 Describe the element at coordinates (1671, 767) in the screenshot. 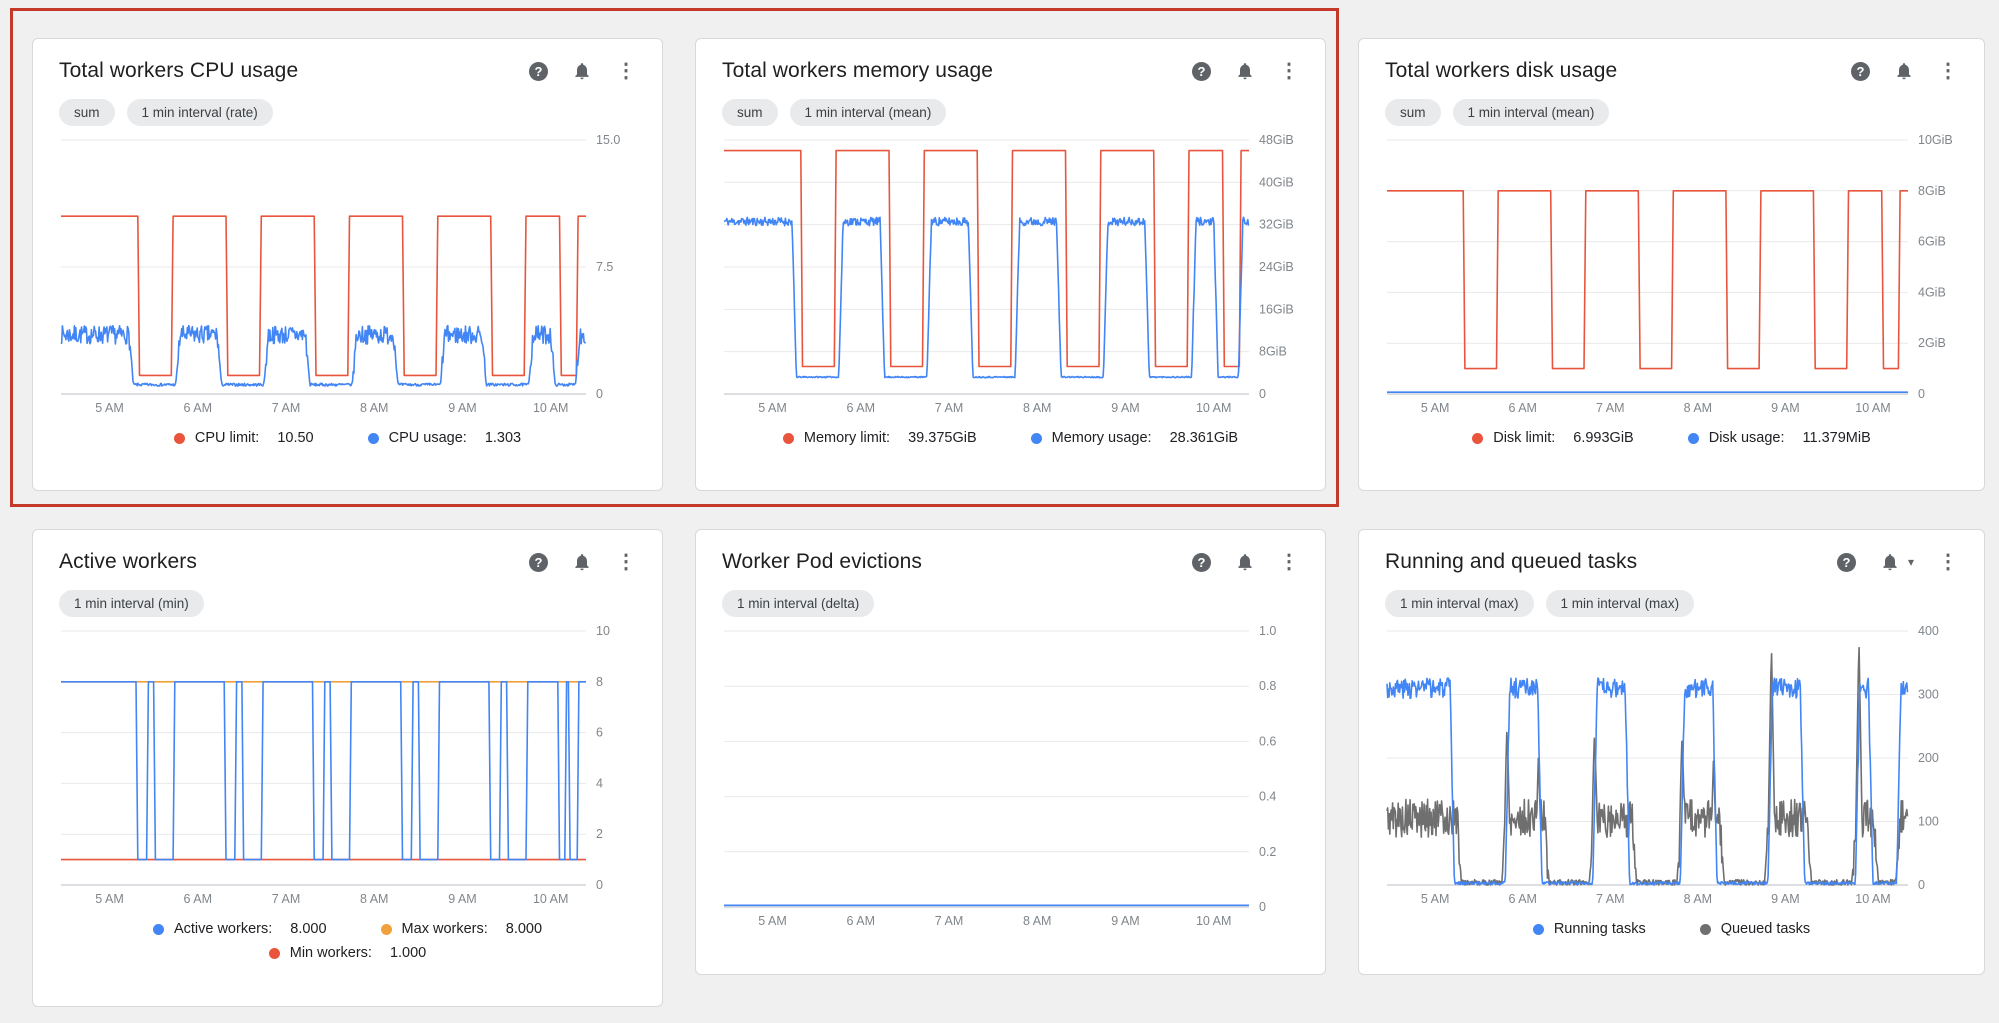

I see `running-queued-tasks-chart: 400 300 200 100 0 5 AM 6 AM 7 AM 8 AM 9 AM 10 AM` at that location.